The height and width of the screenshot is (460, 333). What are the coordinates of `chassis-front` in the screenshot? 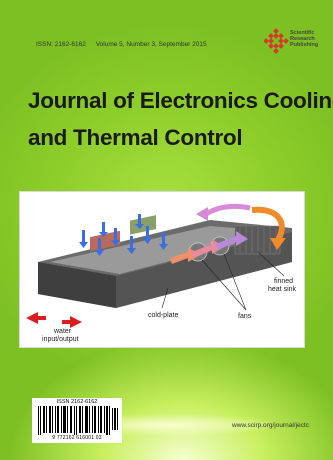 It's located at (77, 285).